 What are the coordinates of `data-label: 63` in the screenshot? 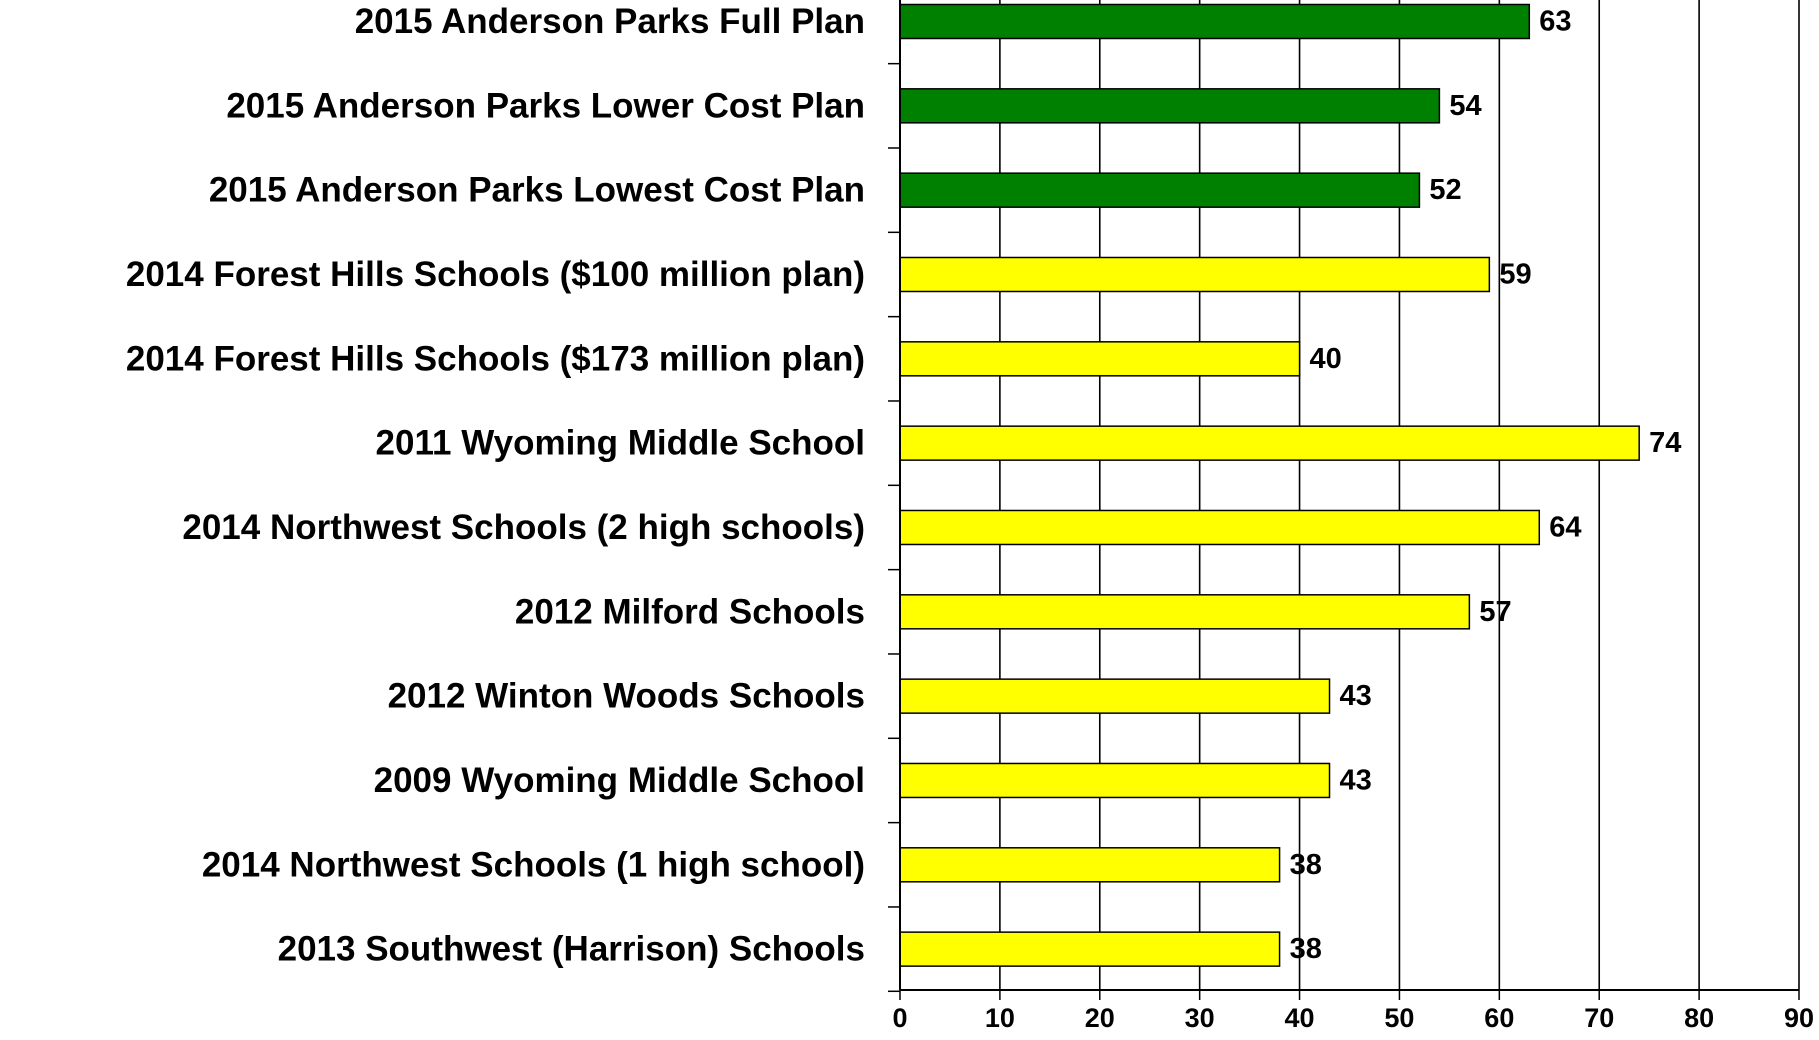 It's located at (1555, 22).